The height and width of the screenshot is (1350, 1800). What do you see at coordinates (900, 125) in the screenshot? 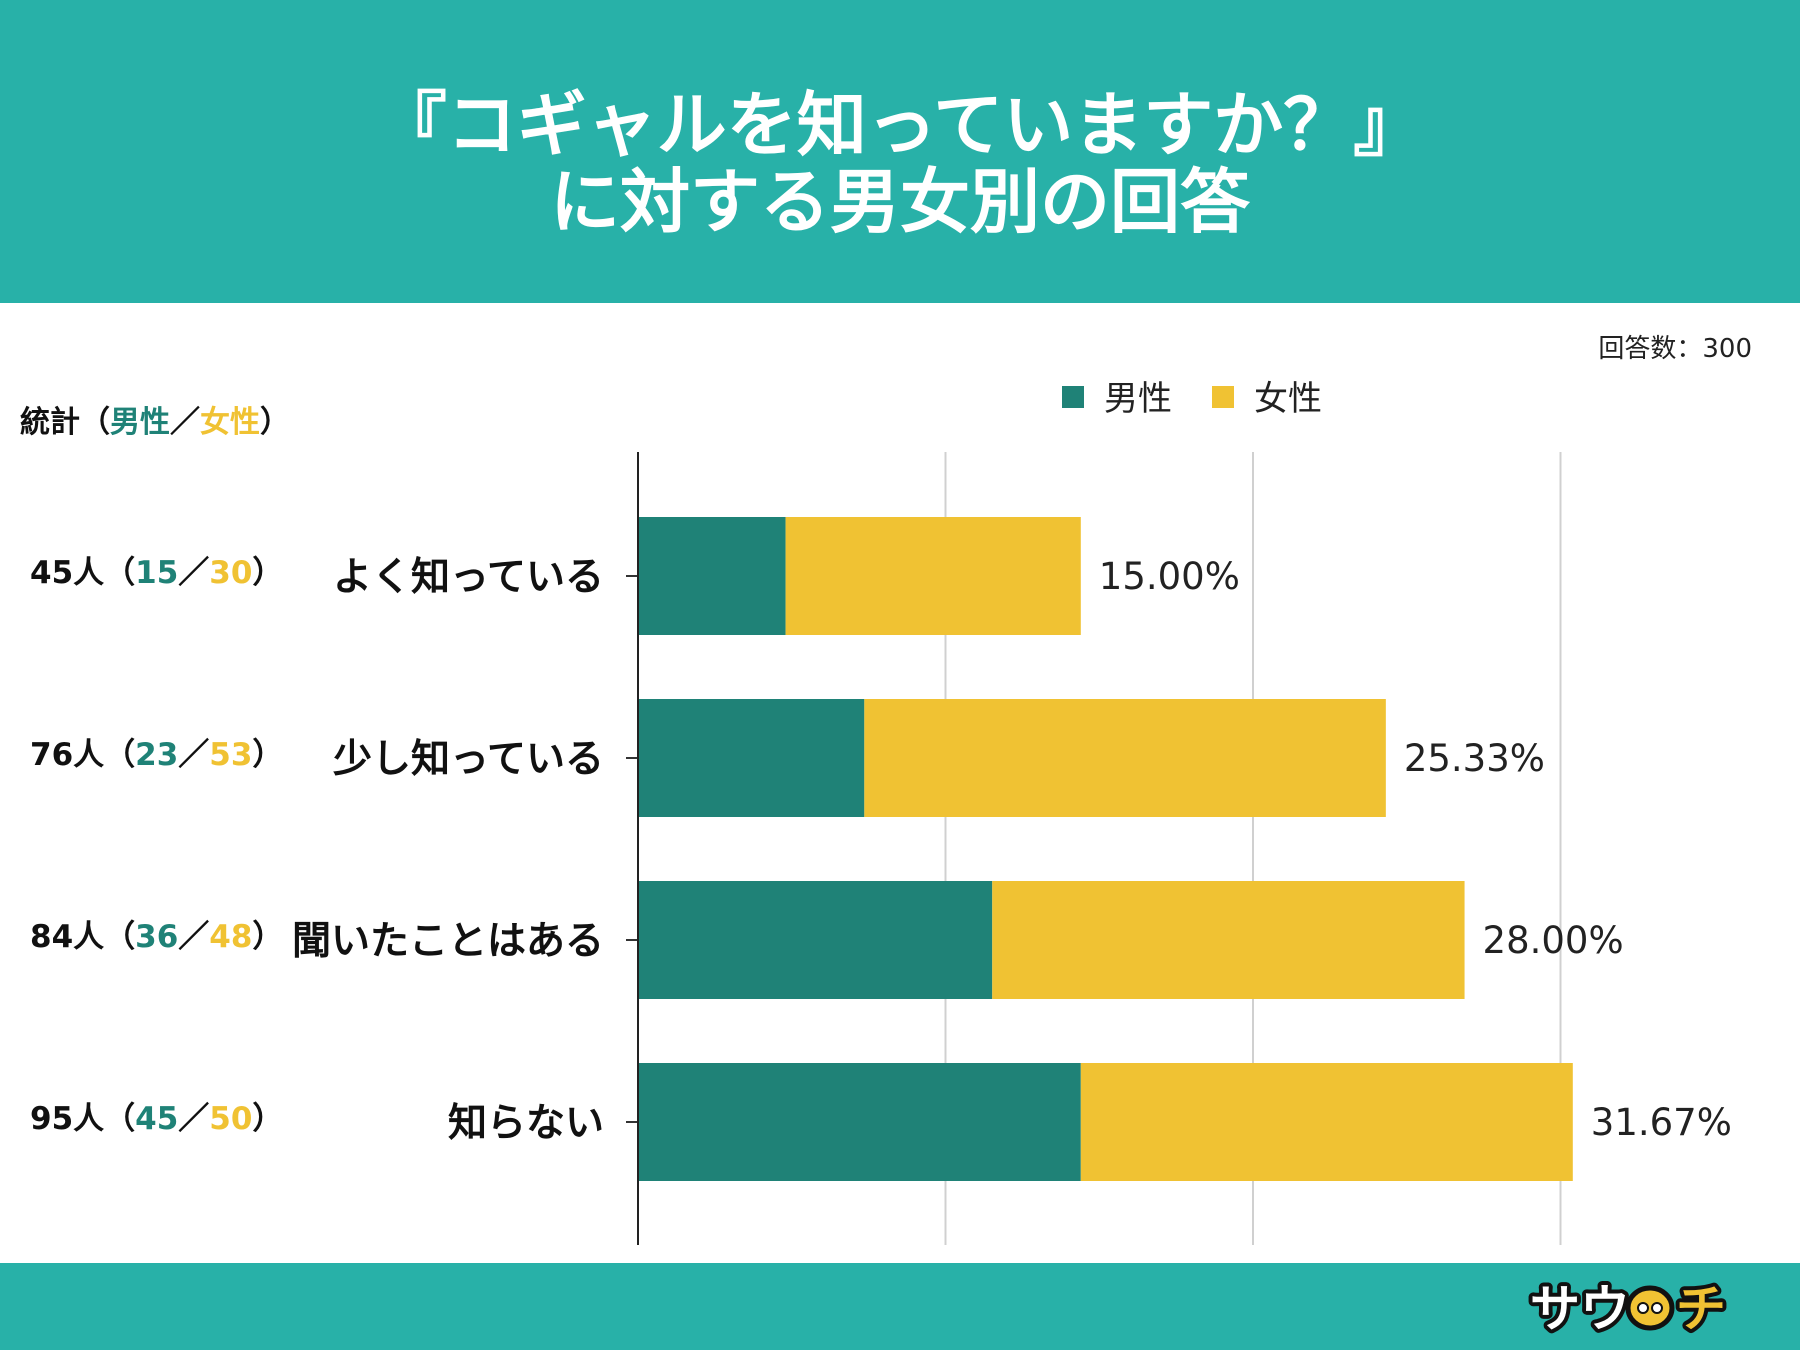
I see `title-line-1: 『コギャルを知っていますか？』` at bounding box center [900, 125].